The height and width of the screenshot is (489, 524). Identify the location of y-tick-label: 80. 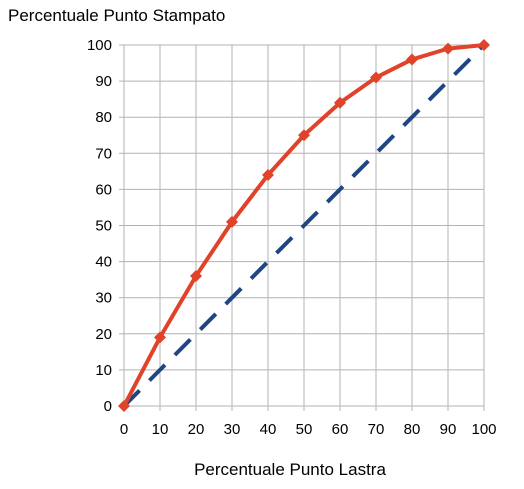
(103, 117).